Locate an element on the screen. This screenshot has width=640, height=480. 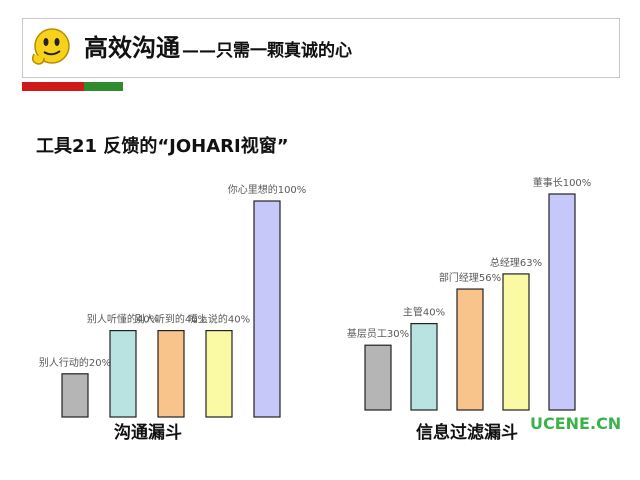
section-title: 工具21 反馈的“JOHARI视窗” is located at coordinates (162, 146).